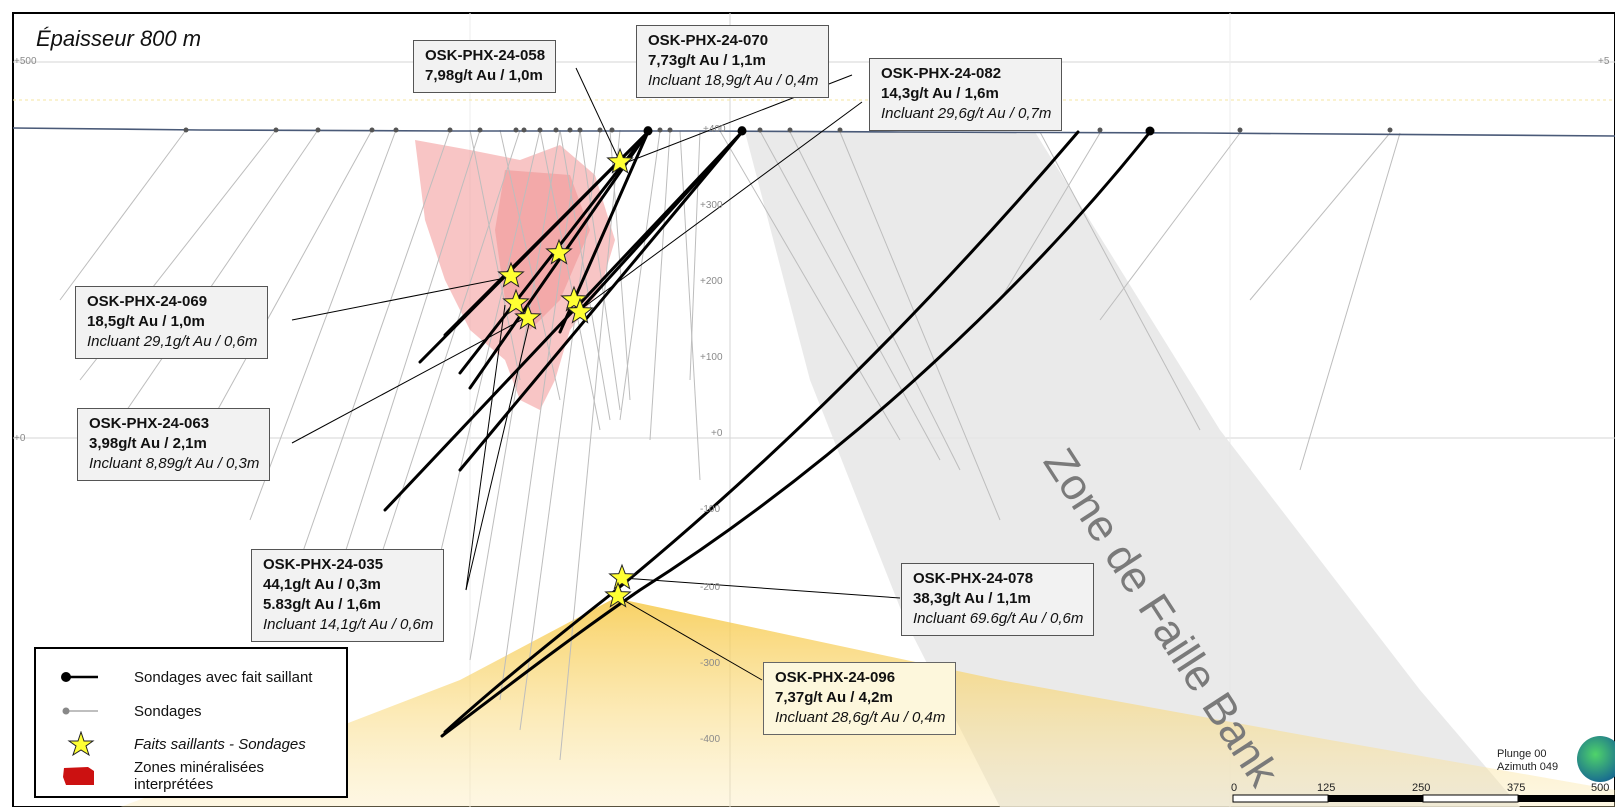 This screenshot has width=1615, height=807. Describe the element at coordinates (147, 301) in the screenshot. I see `callout-hole: OSK-PHX-24-069` at that location.